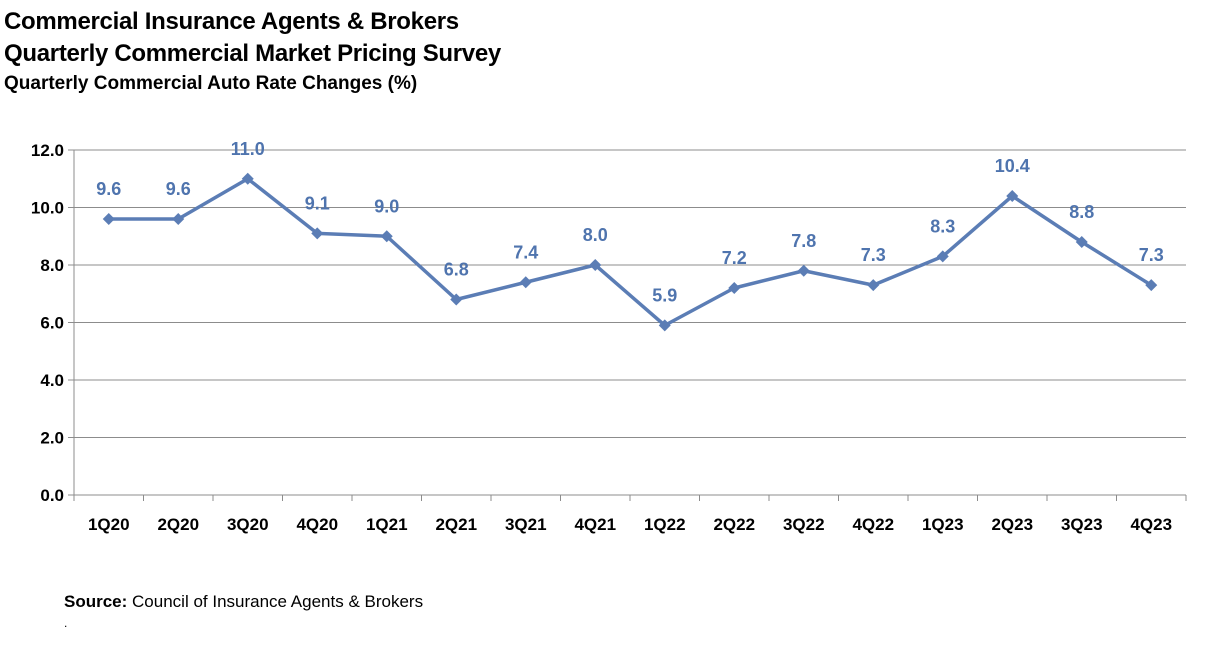  I want to click on x-tick-label: 2Q21, so click(456, 524).